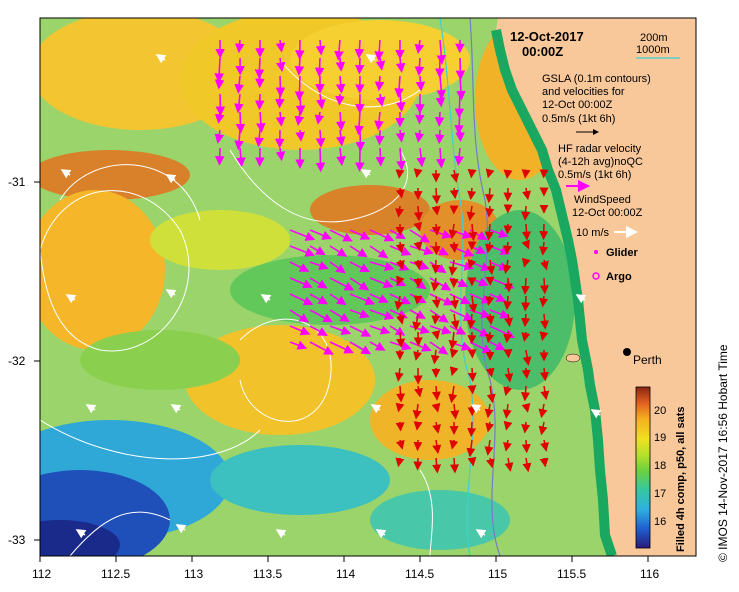 The width and height of the screenshot is (739, 592). I want to click on legend-hf-scale: 0.5m/s (1kt 6h), so click(594, 175).